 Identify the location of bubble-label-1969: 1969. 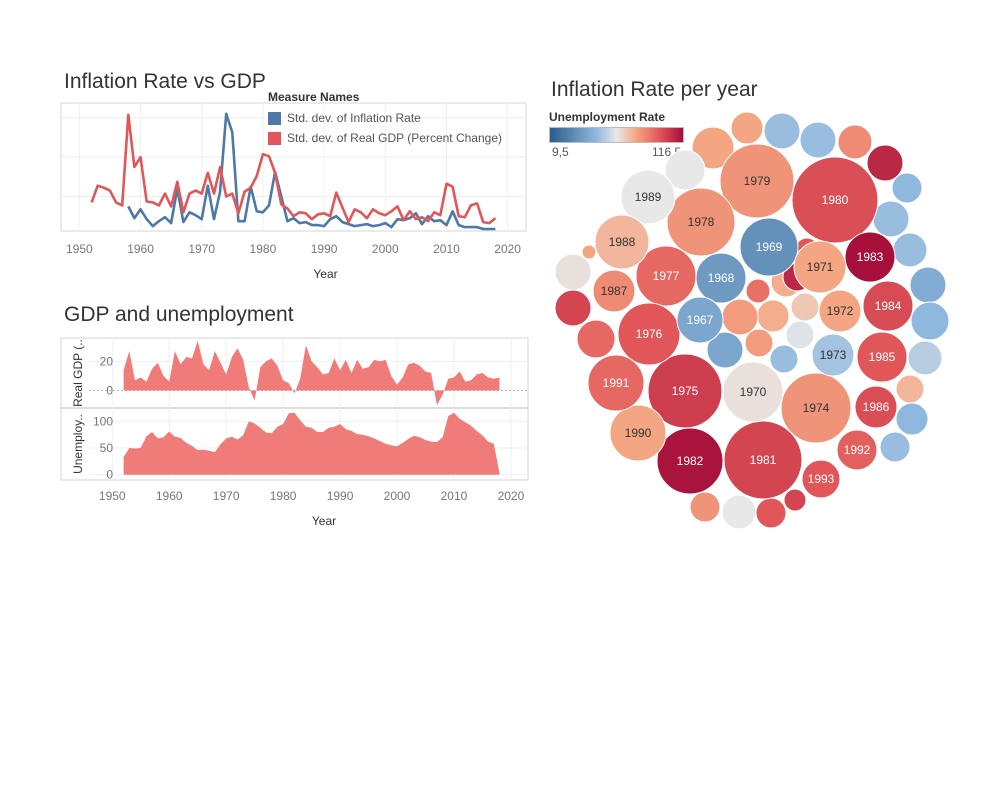
(769, 247).